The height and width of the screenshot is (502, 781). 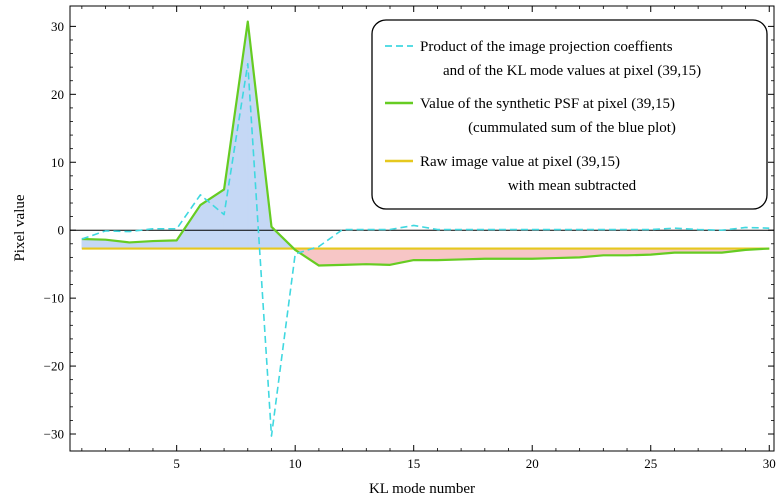 What do you see at coordinates (57, 94) in the screenshot?
I see `y-tick-label: 20` at bounding box center [57, 94].